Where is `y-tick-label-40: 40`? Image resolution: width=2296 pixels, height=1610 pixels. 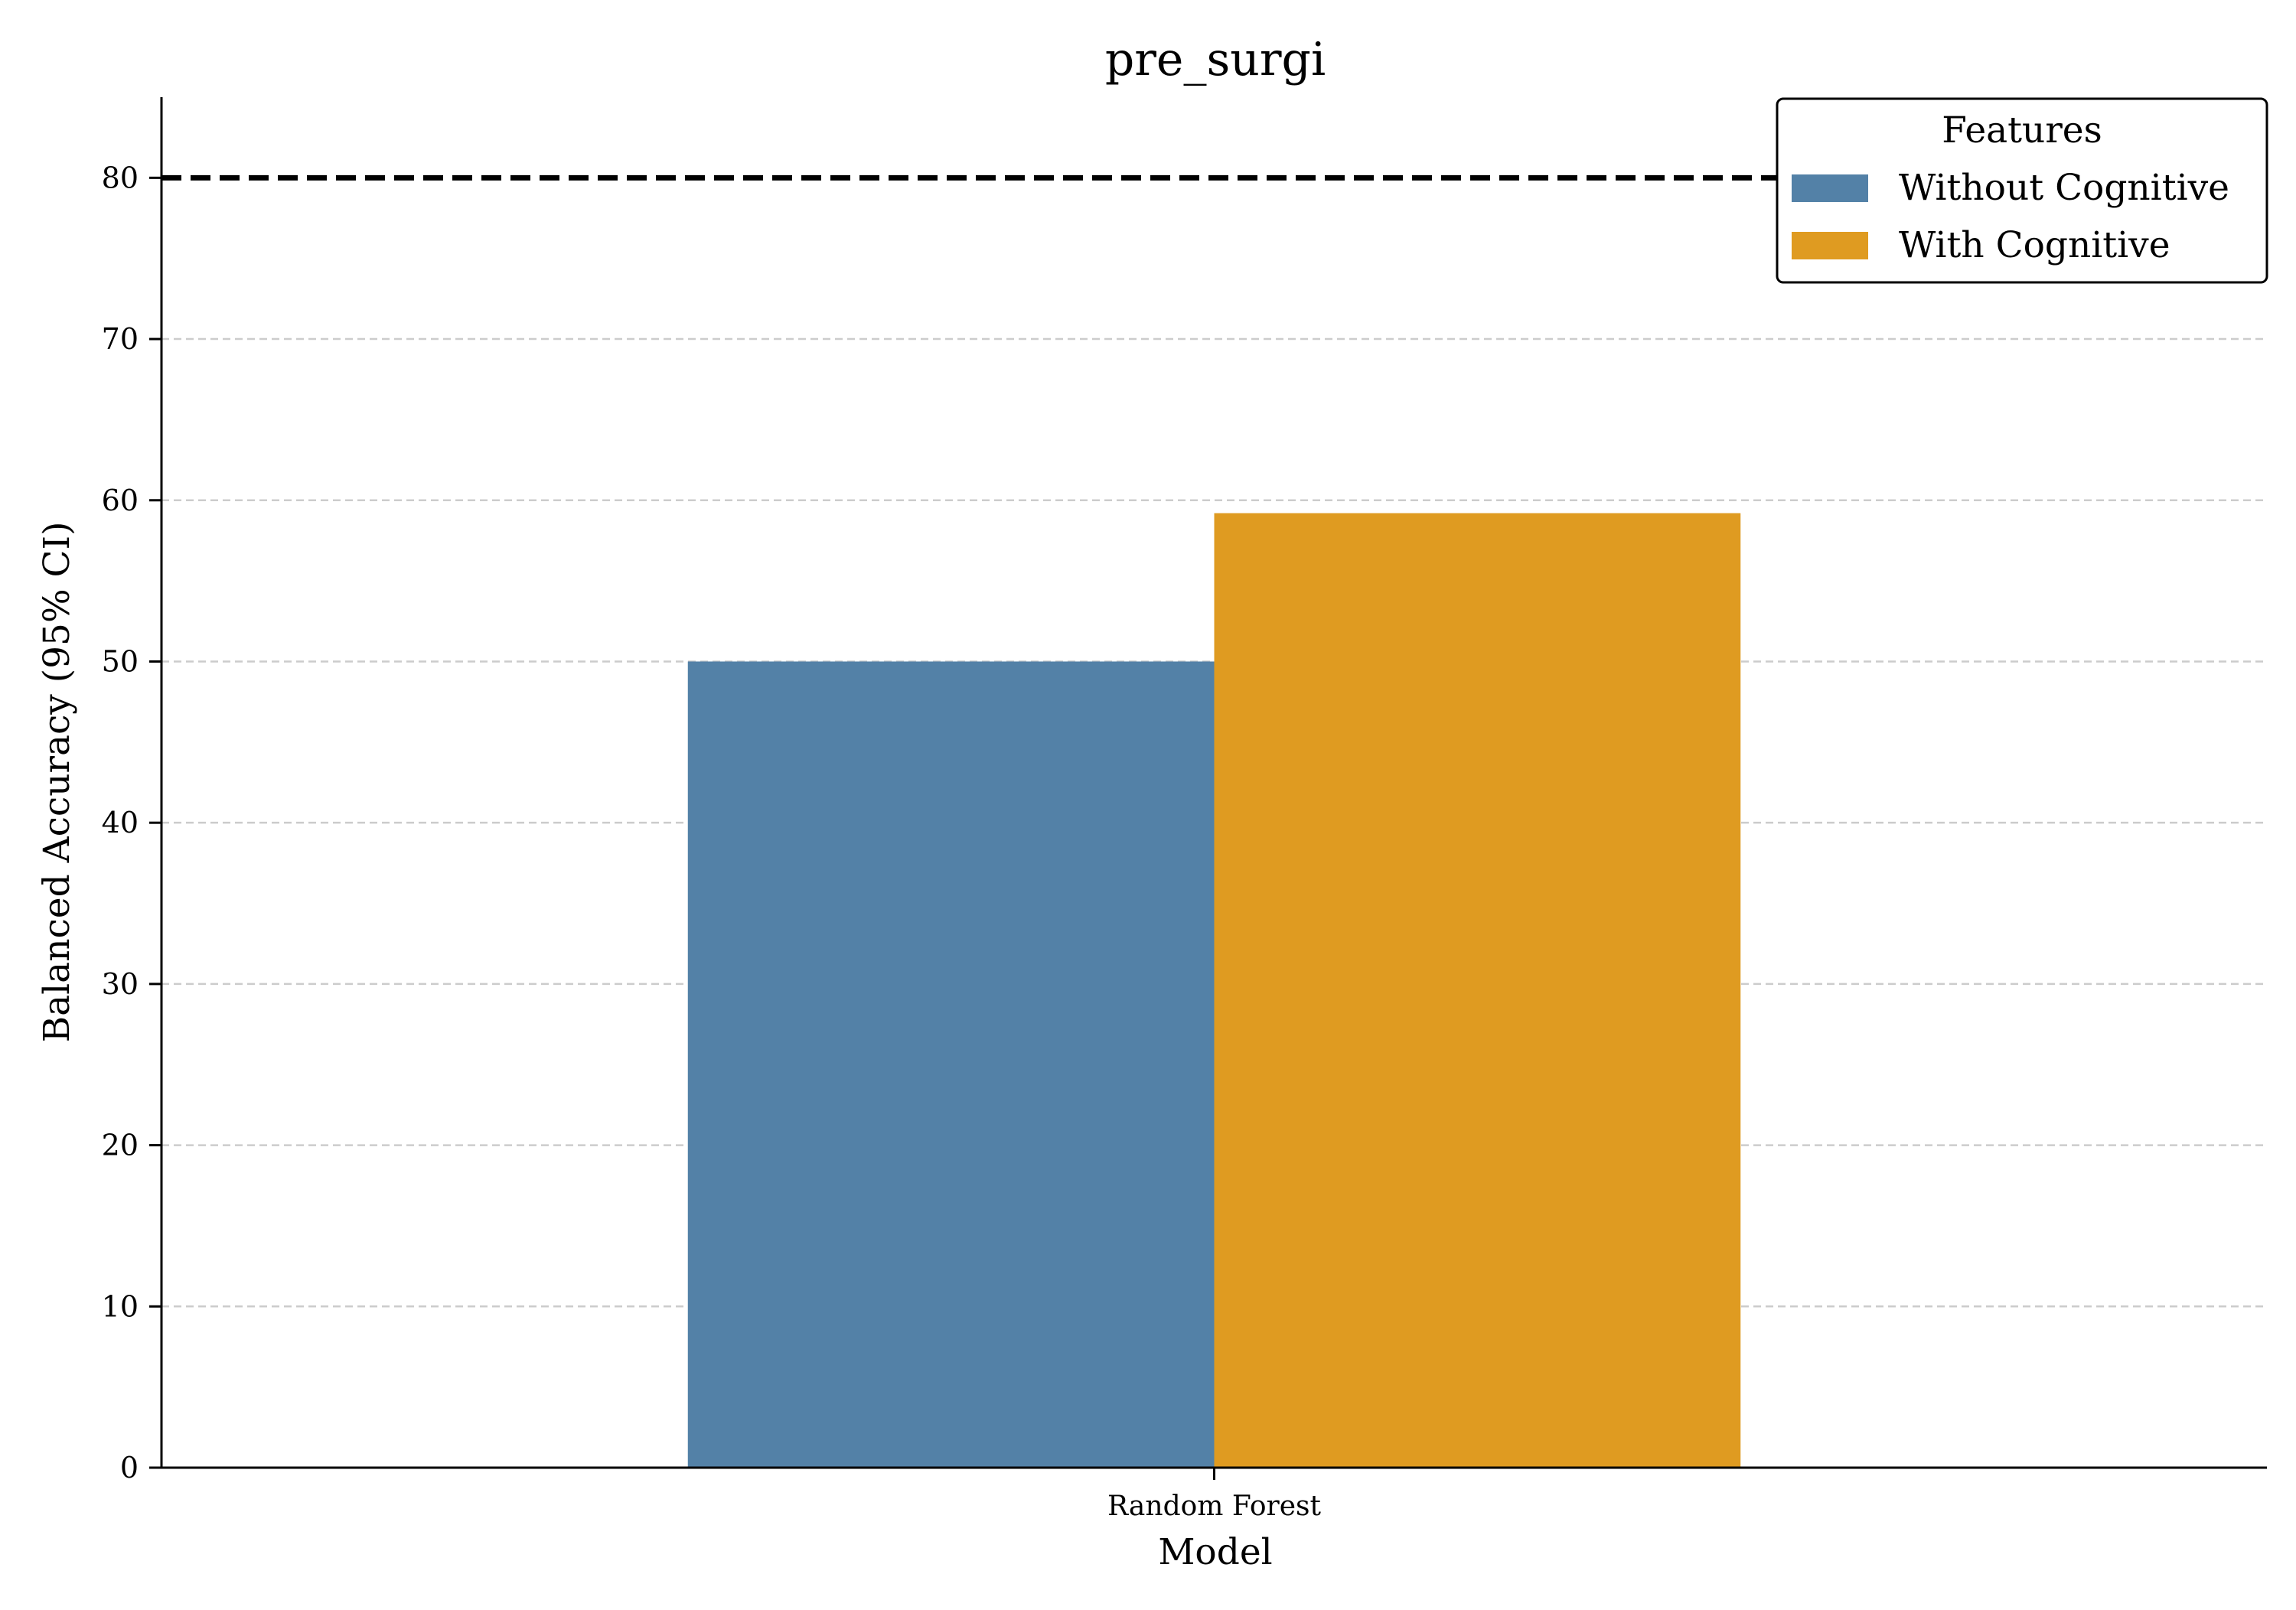 y-tick-label-40: 40 is located at coordinates (120, 822).